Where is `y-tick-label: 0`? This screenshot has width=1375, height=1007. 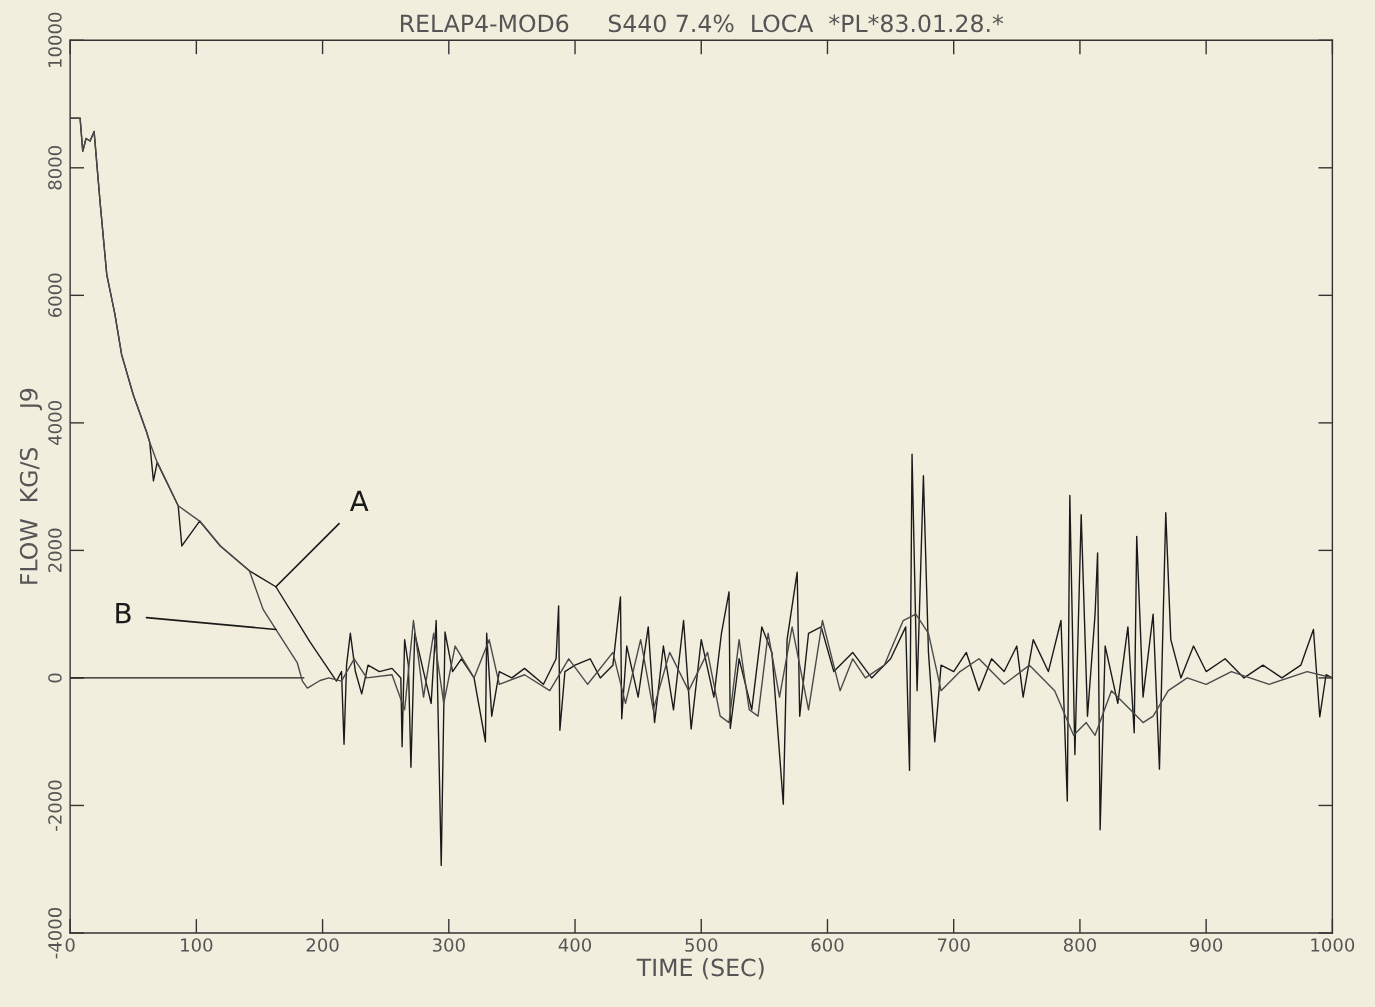 y-tick-label: 0 is located at coordinates (55, 678).